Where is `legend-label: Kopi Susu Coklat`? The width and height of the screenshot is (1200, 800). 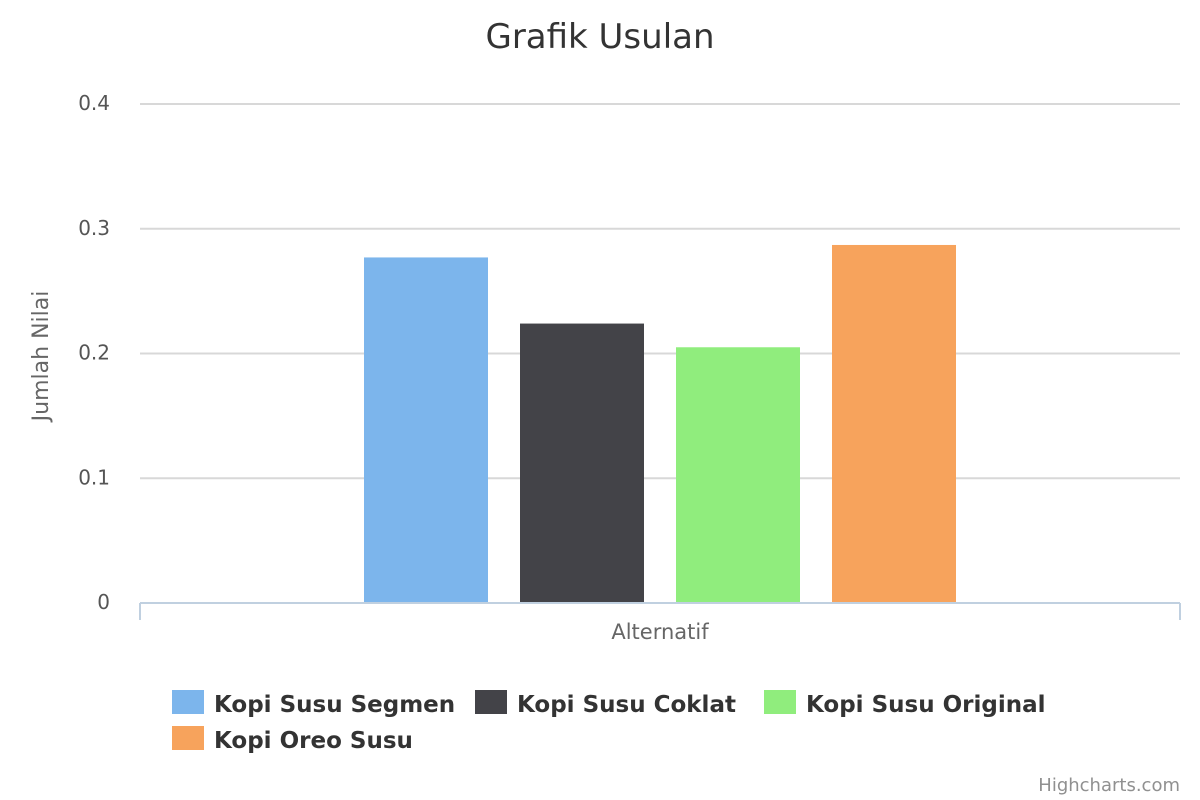
legend-label: Kopi Susu Coklat is located at coordinates (626, 705).